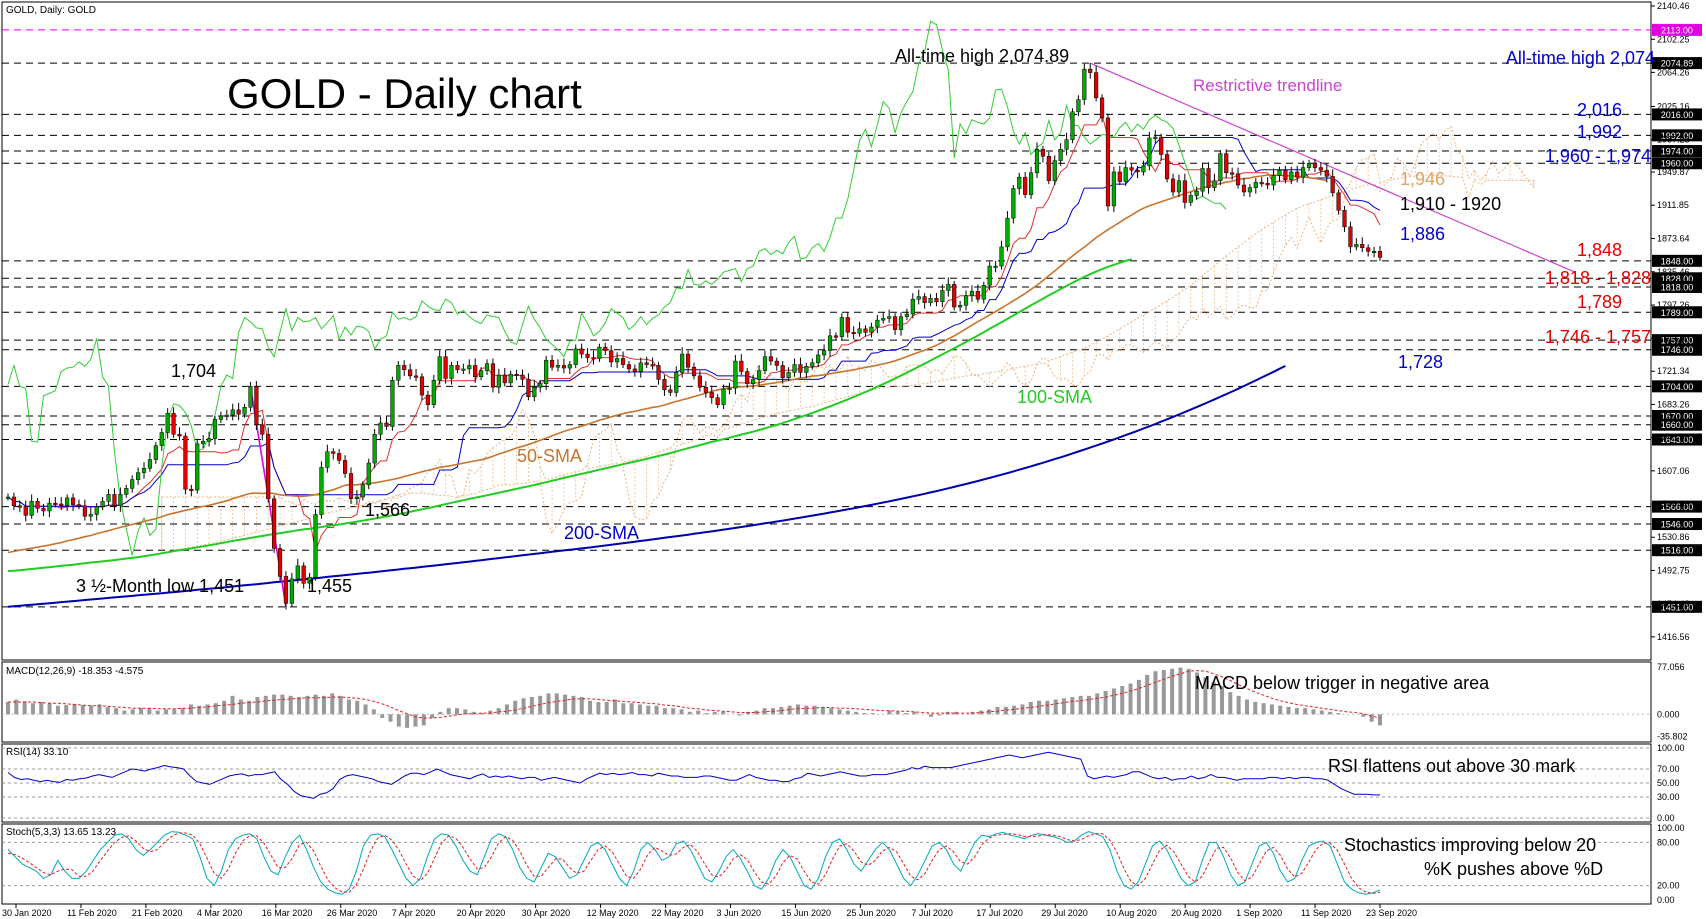  Describe the element at coordinates (1598, 337) in the screenshot. I see `level-1746-label: 1,746 - 1,757` at that location.